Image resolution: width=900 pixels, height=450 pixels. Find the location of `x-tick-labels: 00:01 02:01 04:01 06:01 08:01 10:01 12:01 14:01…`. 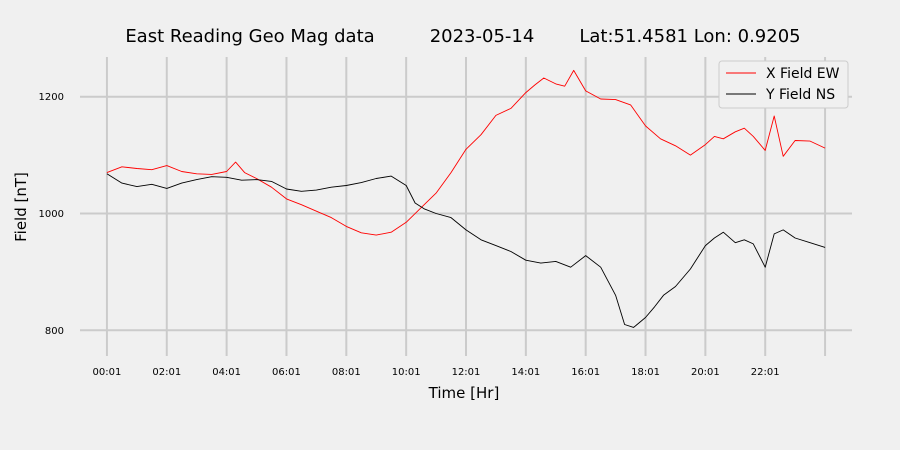

x-tick-labels: 00:01 02:01 04:01 06:01 08:01 10:01 12:01 14:01… is located at coordinates (436, 372).